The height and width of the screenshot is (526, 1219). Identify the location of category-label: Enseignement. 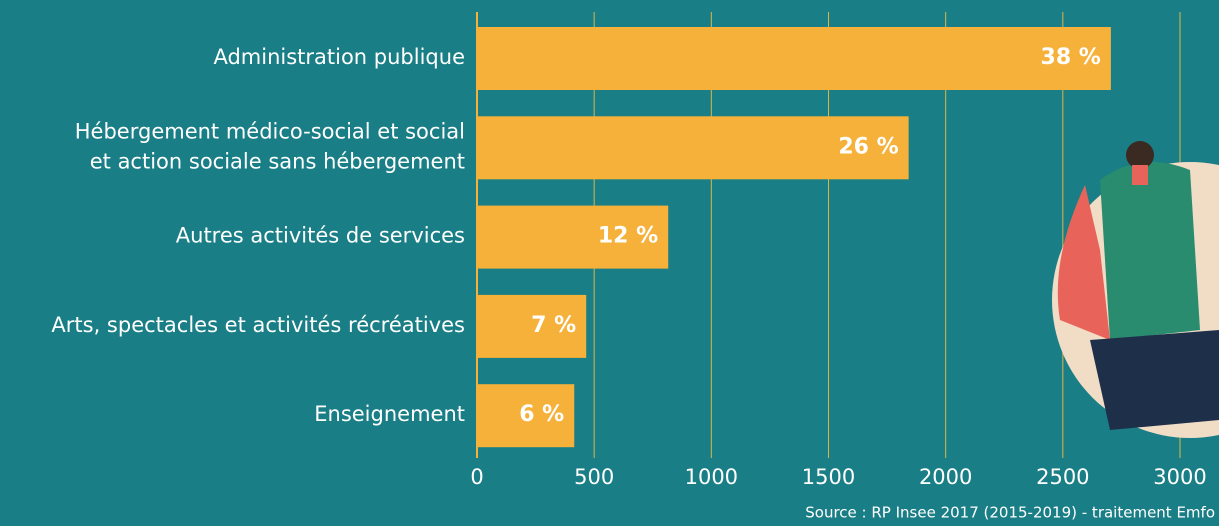
(389, 414).